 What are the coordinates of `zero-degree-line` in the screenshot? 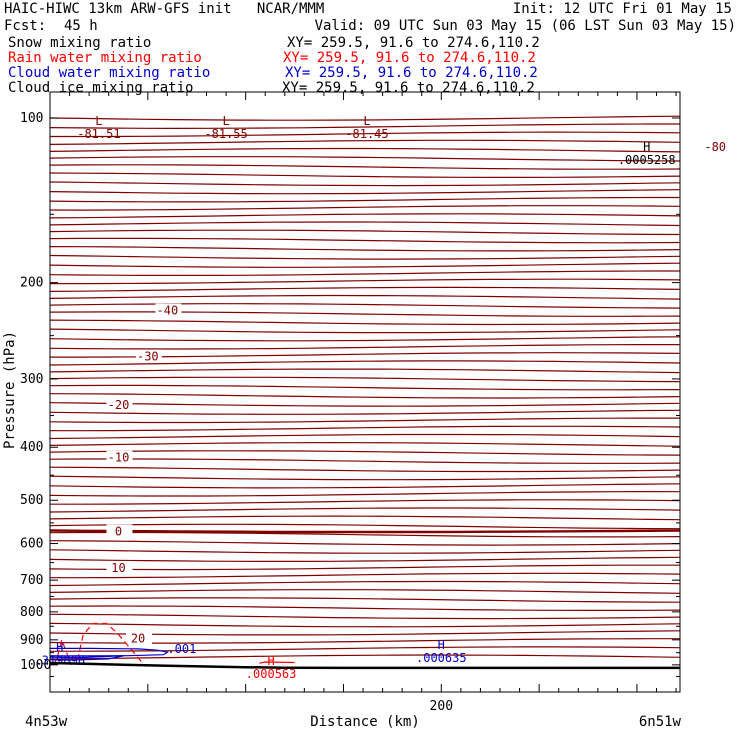 It's located at (365, 531).